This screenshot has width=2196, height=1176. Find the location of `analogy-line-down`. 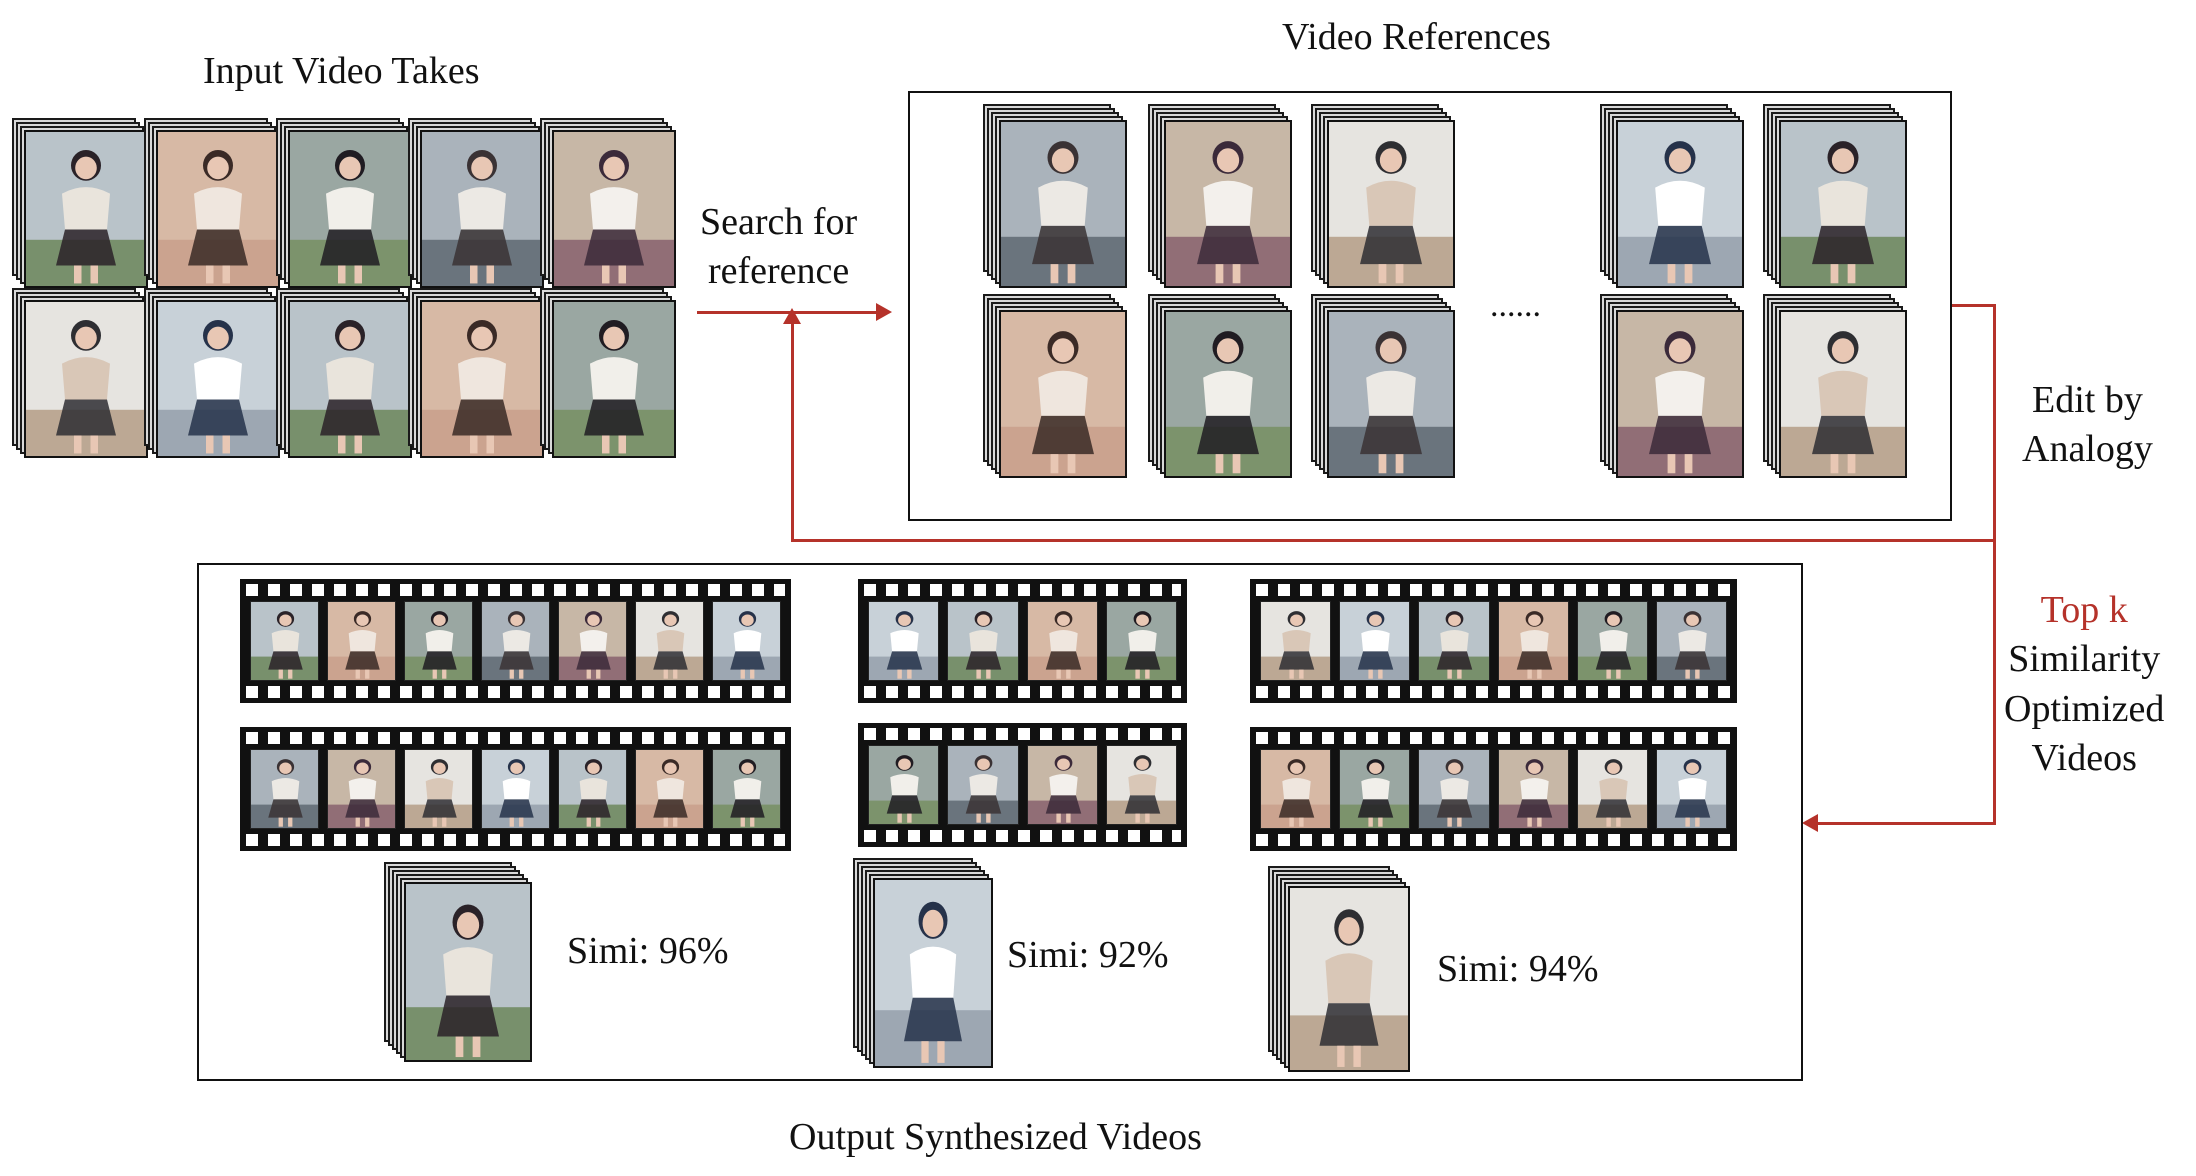

analogy-line-down is located at coordinates (1994, 564).